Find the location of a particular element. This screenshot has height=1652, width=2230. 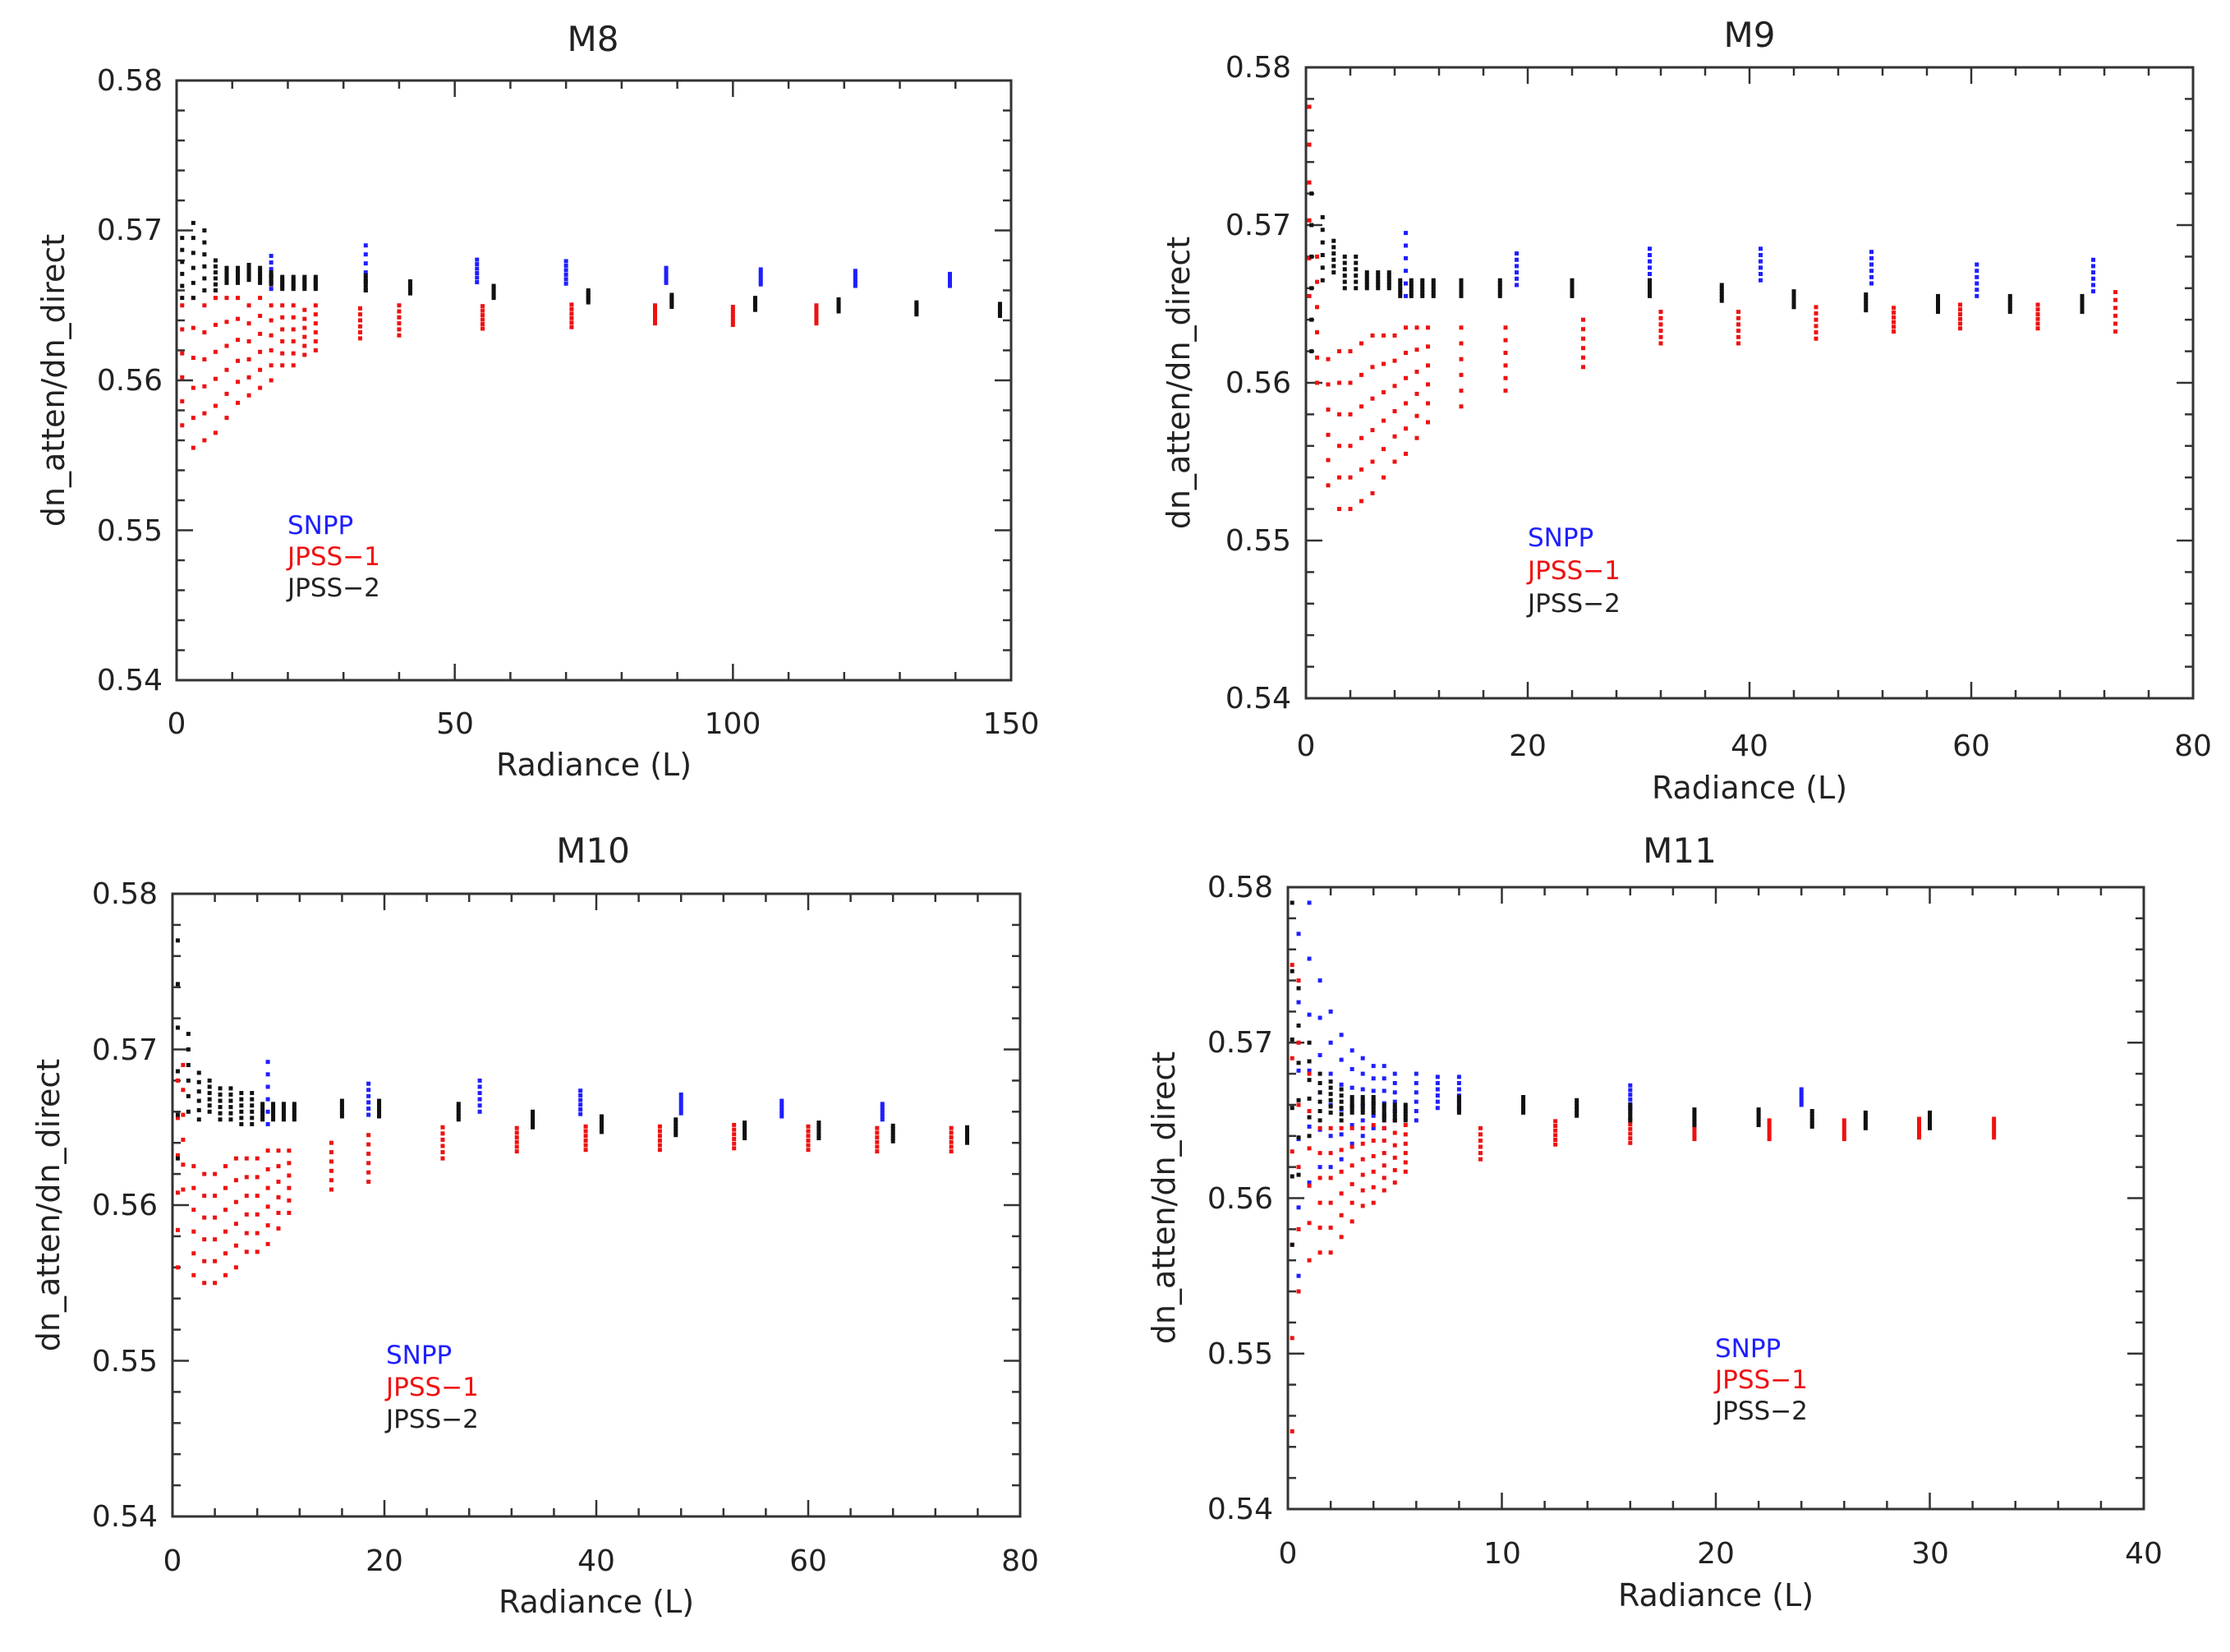

y-axis-label: dn_atten/dn_direct is located at coordinates (1179, 383).